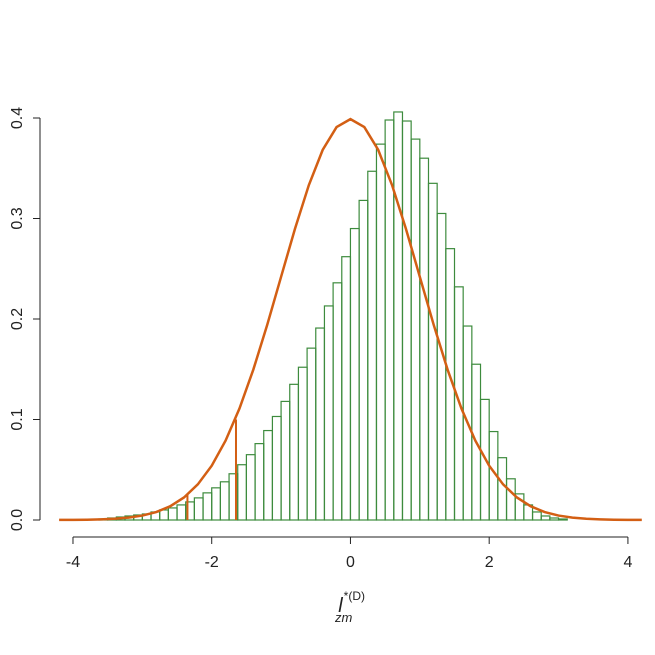 This screenshot has width=655, height=655. Describe the element at coordinates (17, 419) in the screenshot. I see `y-tick-label: 0.1` at that location.